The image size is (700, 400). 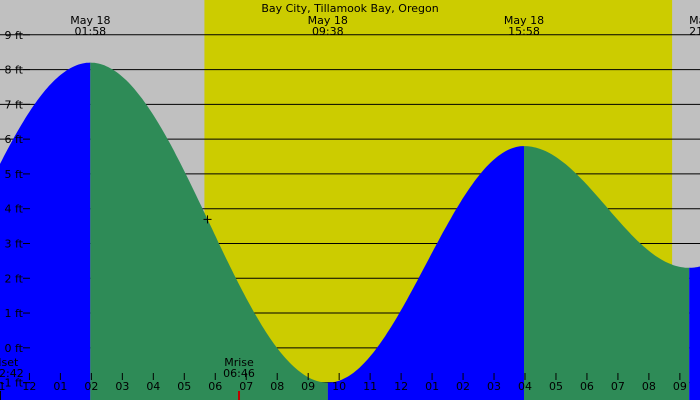 What do you see at coordinates (12, 373) in the screenshot?
I see `moon-marker-time: 22:42` at bounding box center [12, 373].